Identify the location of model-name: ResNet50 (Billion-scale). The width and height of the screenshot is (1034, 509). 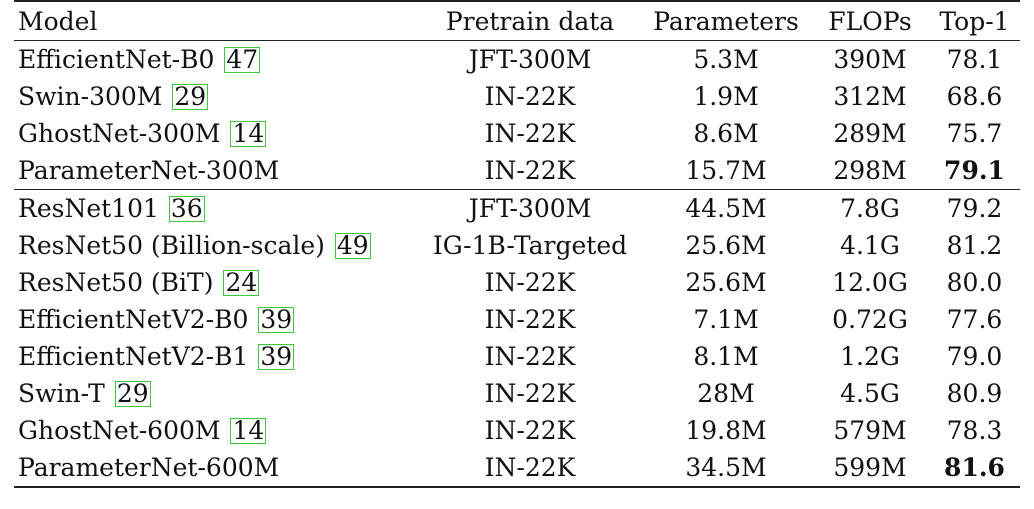
(171, 245).